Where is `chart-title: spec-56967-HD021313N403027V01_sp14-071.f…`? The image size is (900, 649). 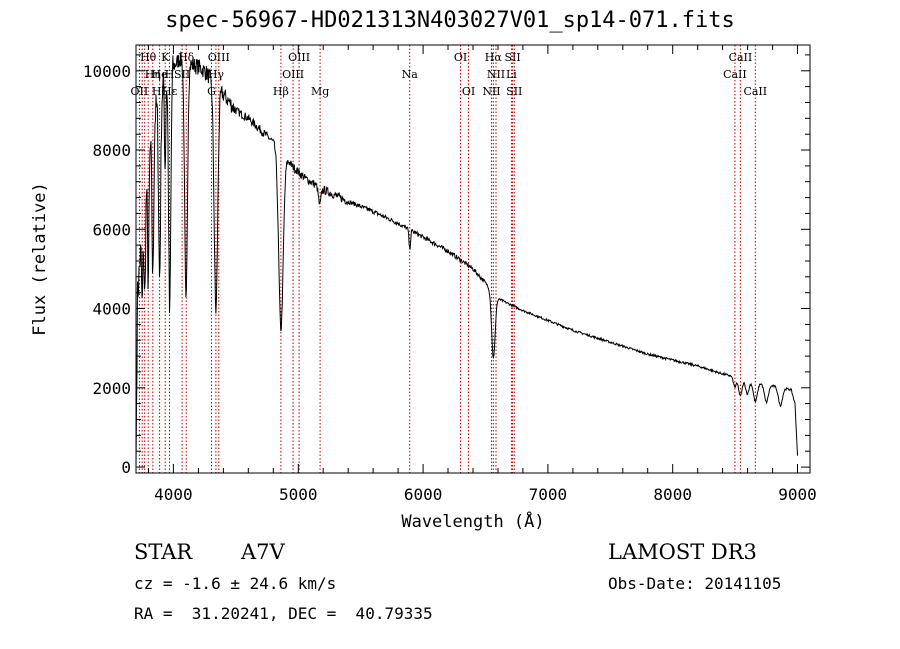
chart-title: spec-56967-HD021313N403027V01_sp14-071.f… is located at coordinates (450, 20).